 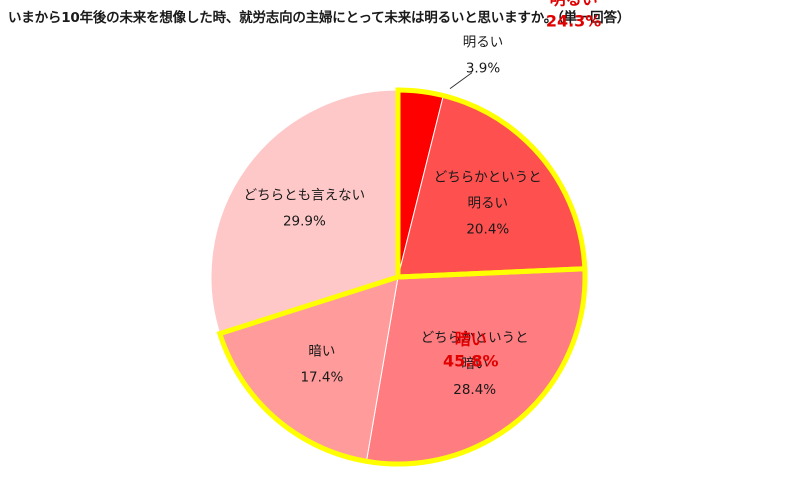 I want to click on slice-value-label: 17.4%, so click(x=321, y=377).